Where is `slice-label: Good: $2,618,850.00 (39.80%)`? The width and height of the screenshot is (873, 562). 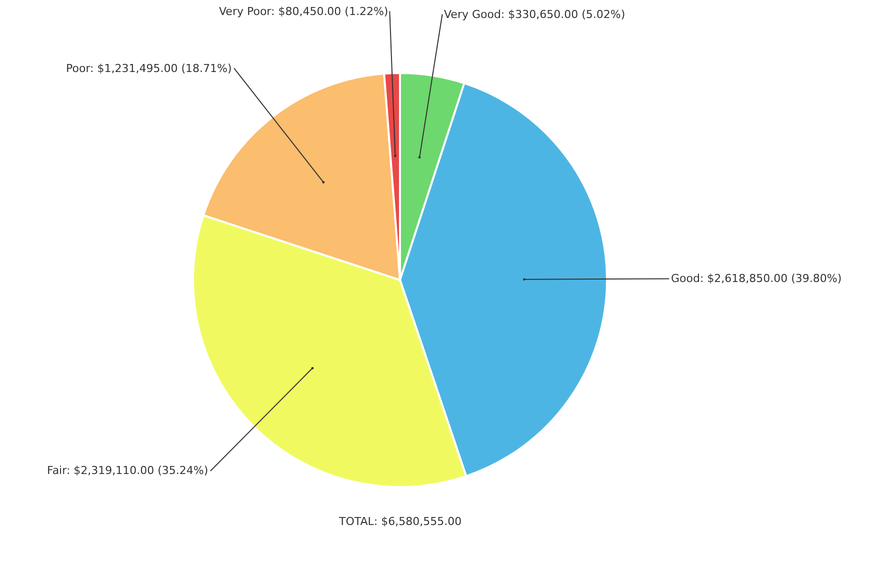 slice-label: Good: $2,618,850.00 (39.80%) is located at coordinates (756, 278).